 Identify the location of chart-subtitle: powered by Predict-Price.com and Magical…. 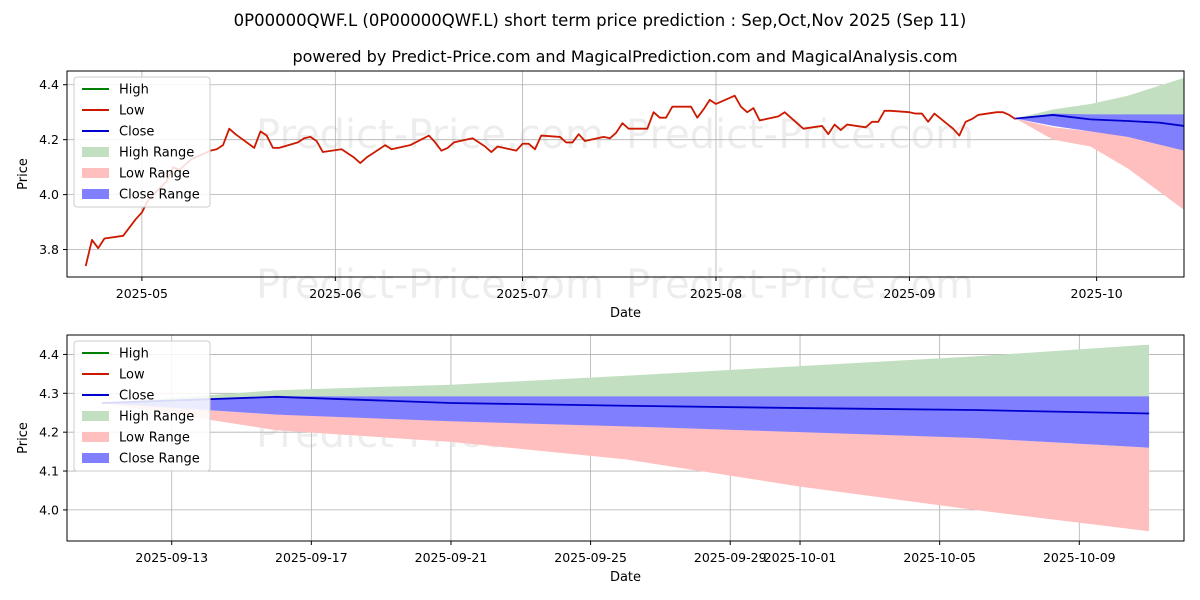
(624, 56).